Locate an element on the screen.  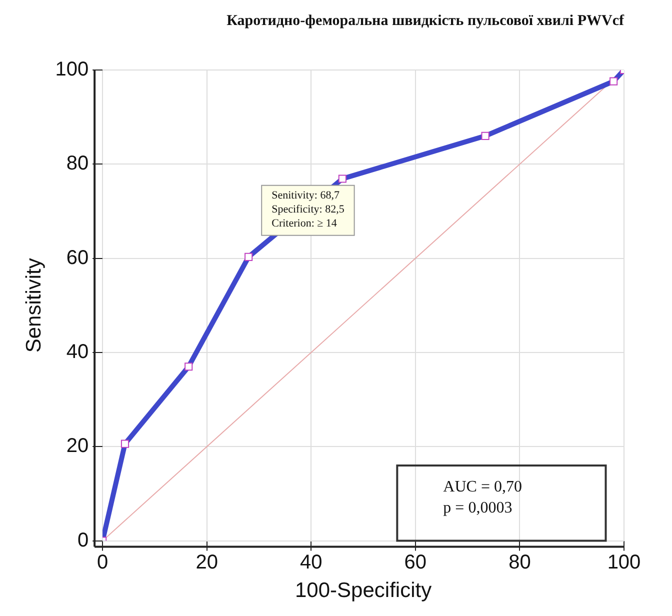
y-tick-label: 100 is located at coordinates (72, 69).